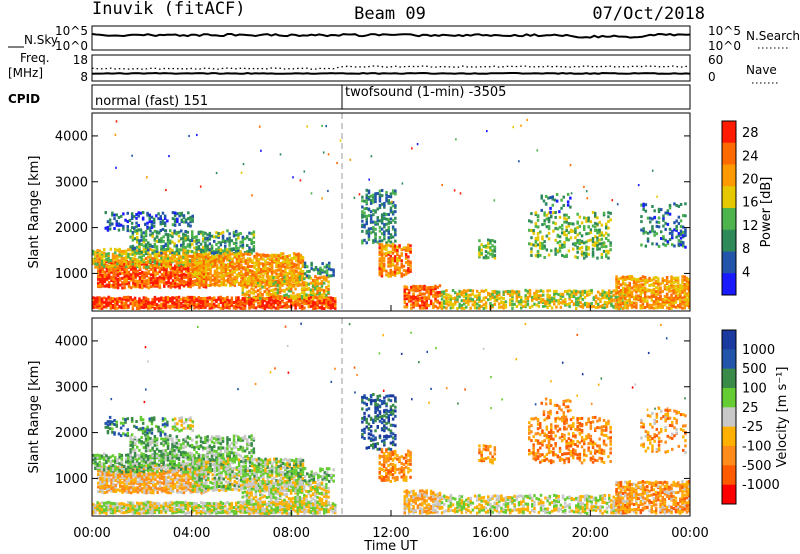 The height and width of the screenshot is (554, 800). I want to click on freq-label-1: Freq., so click(35, 58).